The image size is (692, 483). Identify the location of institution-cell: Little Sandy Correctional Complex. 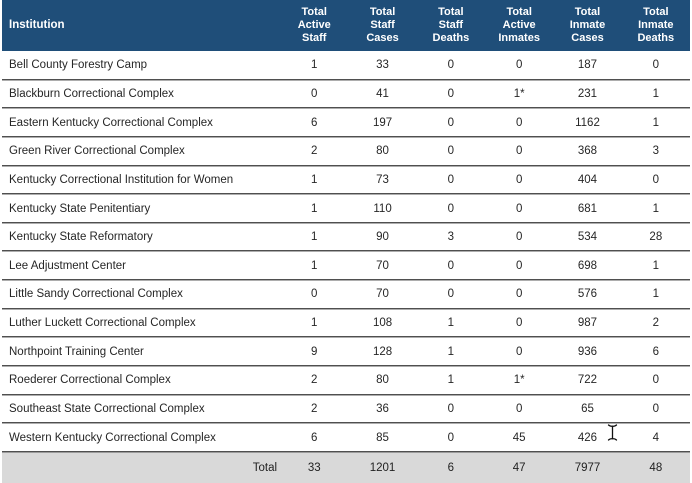
(141, 294).